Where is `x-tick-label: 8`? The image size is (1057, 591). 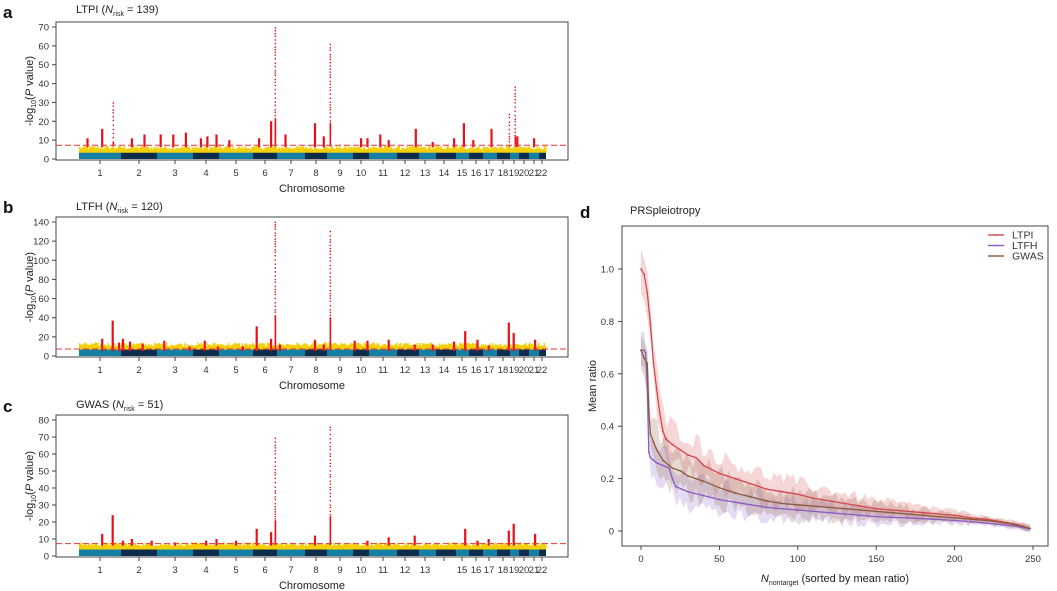 x-tick-label: 8 is located at coordinates (315, 370).